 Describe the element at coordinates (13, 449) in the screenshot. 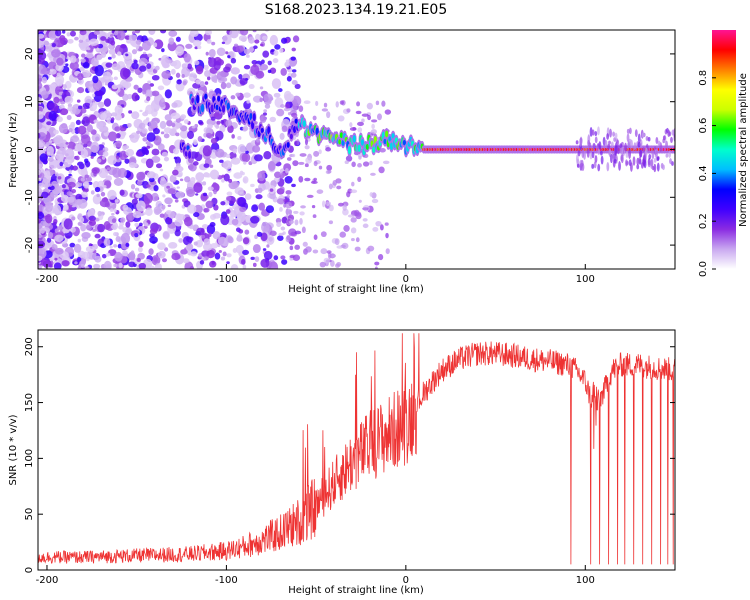

I see `snr-y-label: SNR (10 * v/v)` at that location.